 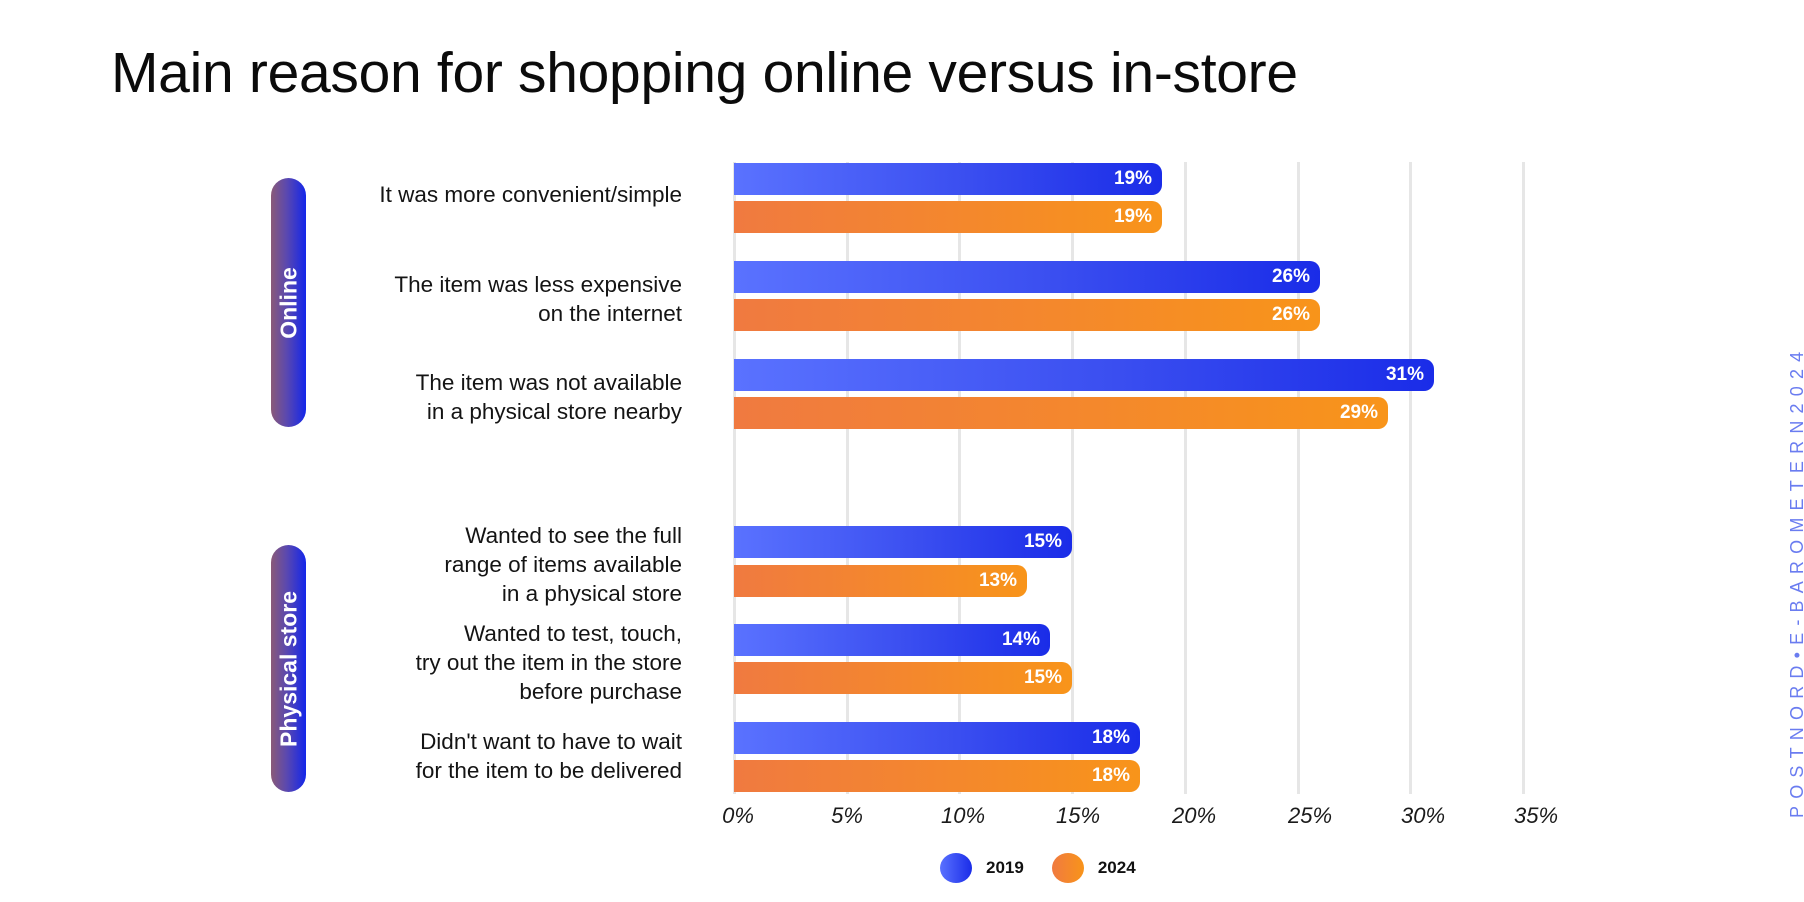 I want to click on x-tick: 5%, so click(x=847, y=815).